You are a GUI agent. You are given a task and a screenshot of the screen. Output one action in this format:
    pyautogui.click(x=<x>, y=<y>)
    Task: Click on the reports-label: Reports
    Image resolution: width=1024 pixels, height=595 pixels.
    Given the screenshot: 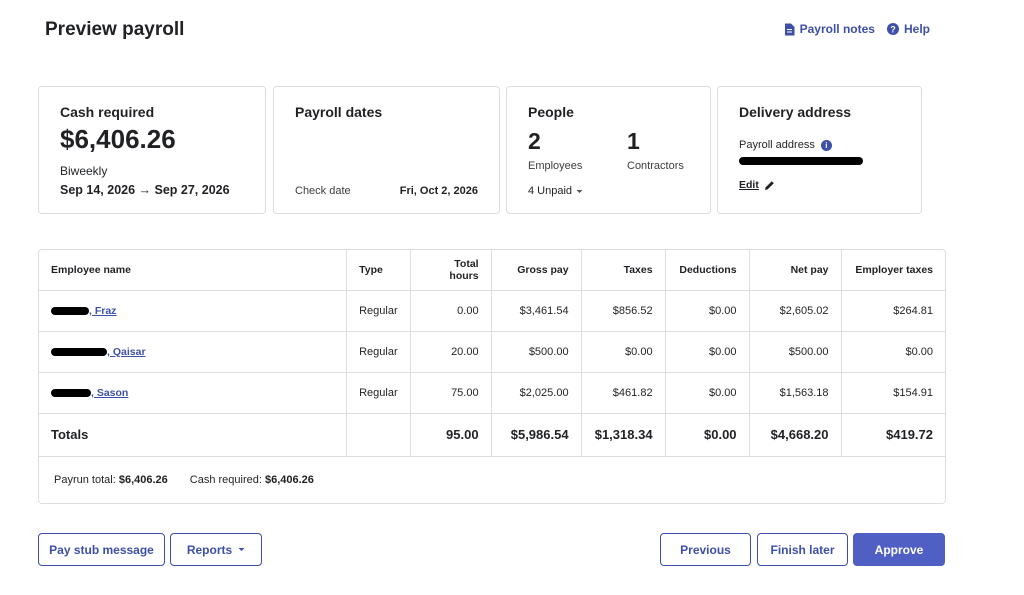 What is the action you would take?
    pyautogui.click(x=209, y=549)
    